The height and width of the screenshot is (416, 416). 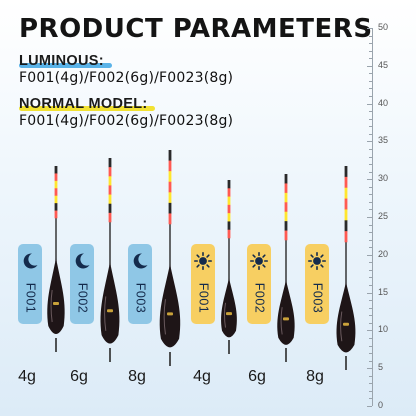 I want to click on ruler-tick-label: 35, so click(x=383, y=140).